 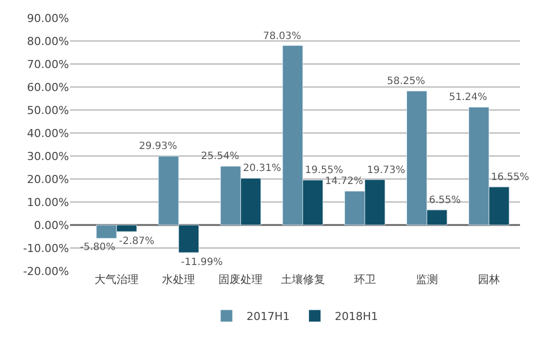 What do you see at coordinates (356, 317) in the screenshot?
I see `legend-label: 2018H1` at bounding box center [356, 317].